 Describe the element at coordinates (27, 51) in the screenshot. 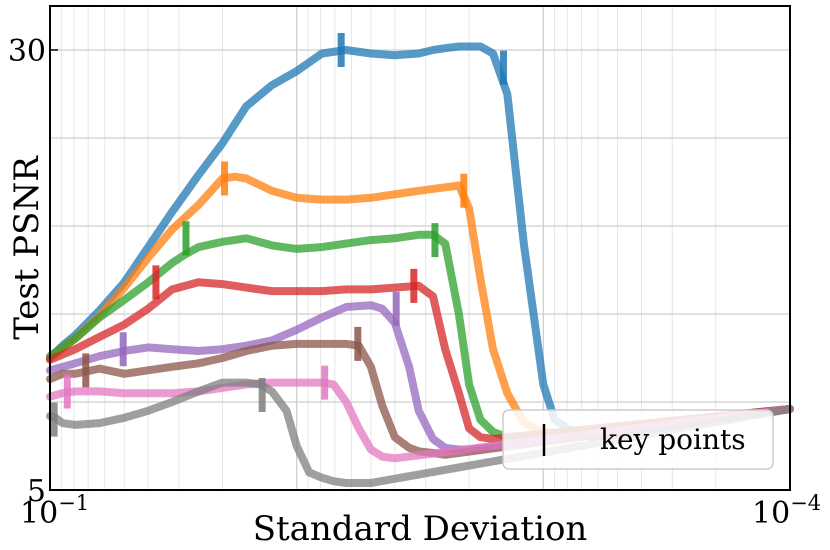

I see `y-tick-label: 30` at that location.